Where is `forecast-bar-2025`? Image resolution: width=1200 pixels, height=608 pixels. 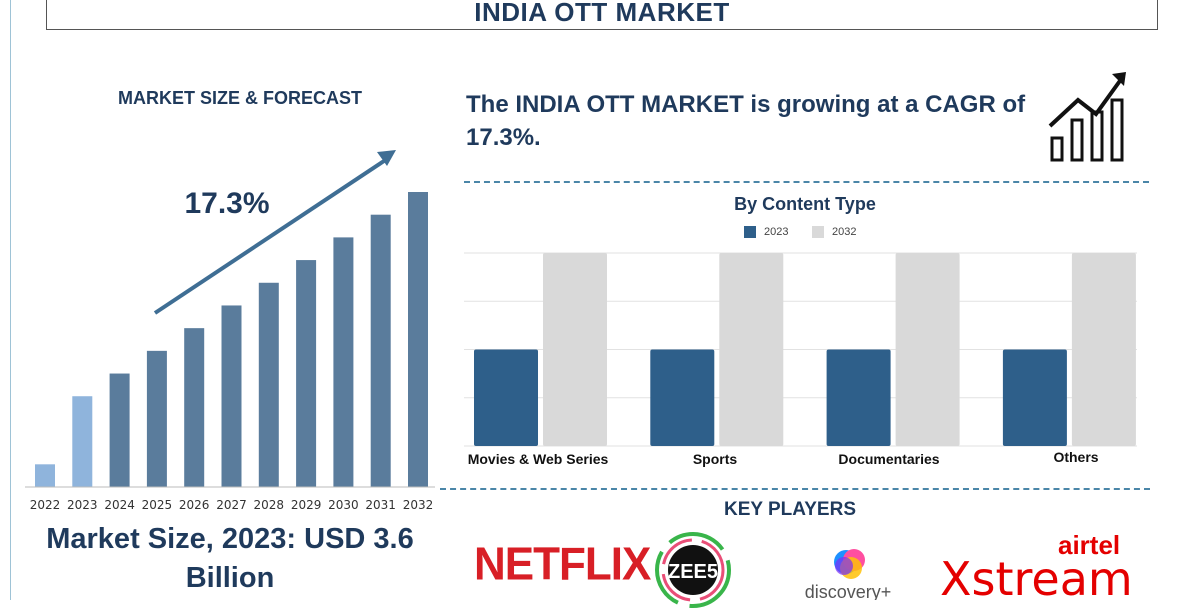 forecast-bar-2025 is located at coordinates (156, 418).